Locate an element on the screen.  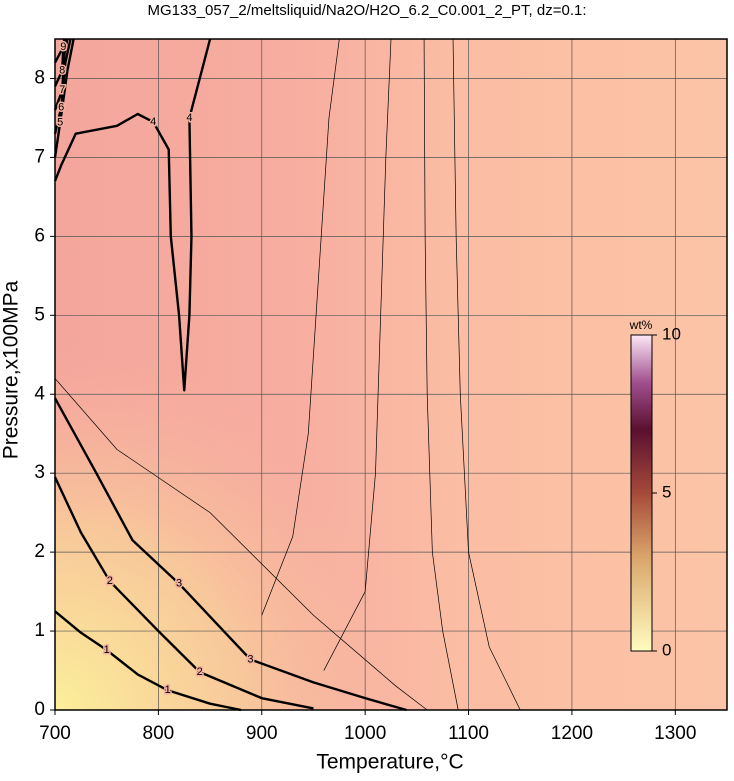
x-tick-label: 1200 is located at coordinates (572, 733).